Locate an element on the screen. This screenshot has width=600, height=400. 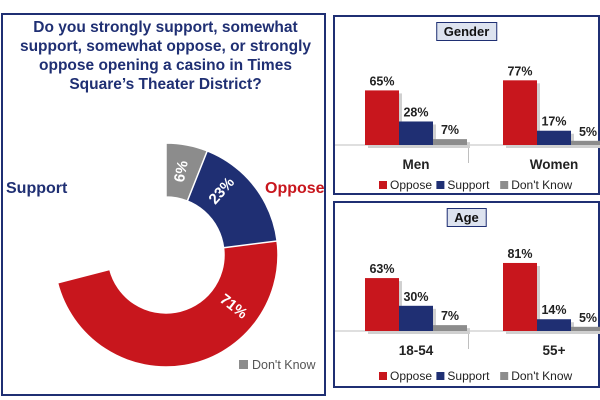
bar-men-oppose is located at coordinates (382, 117).